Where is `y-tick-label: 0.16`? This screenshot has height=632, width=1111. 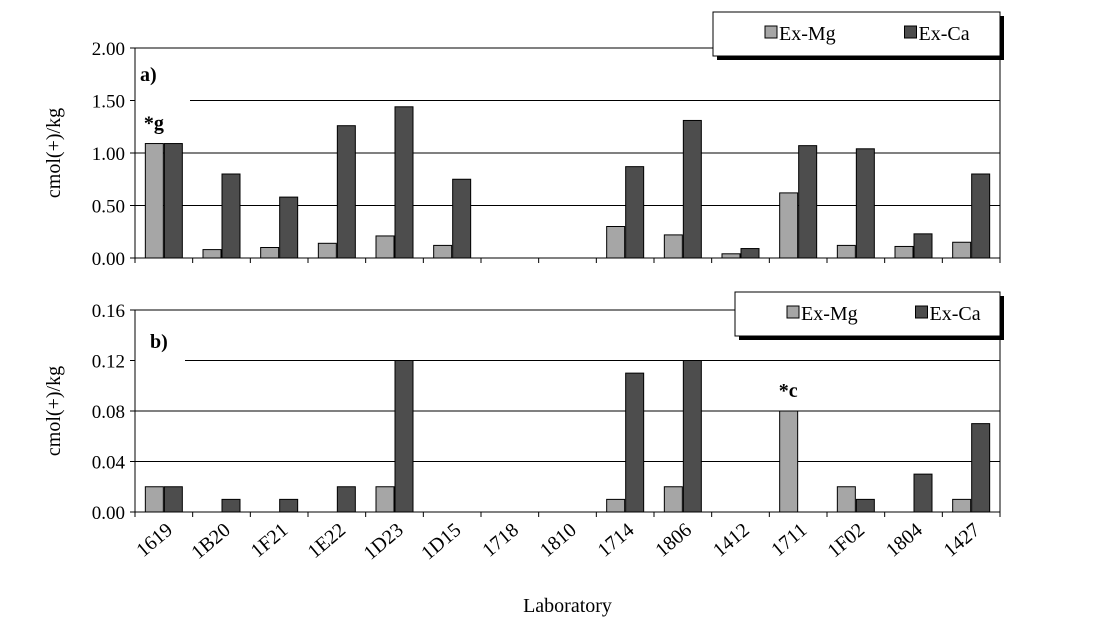
y-tick-label: 0.16 is located at coordinates (108, 311).